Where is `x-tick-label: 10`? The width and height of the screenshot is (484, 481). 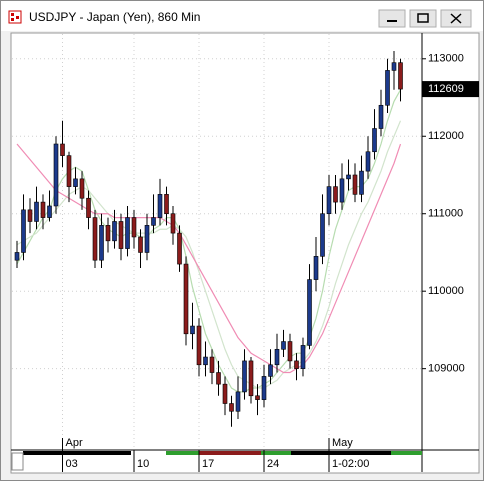
x-tick-label: 10 is located at coordinates (143, 464).